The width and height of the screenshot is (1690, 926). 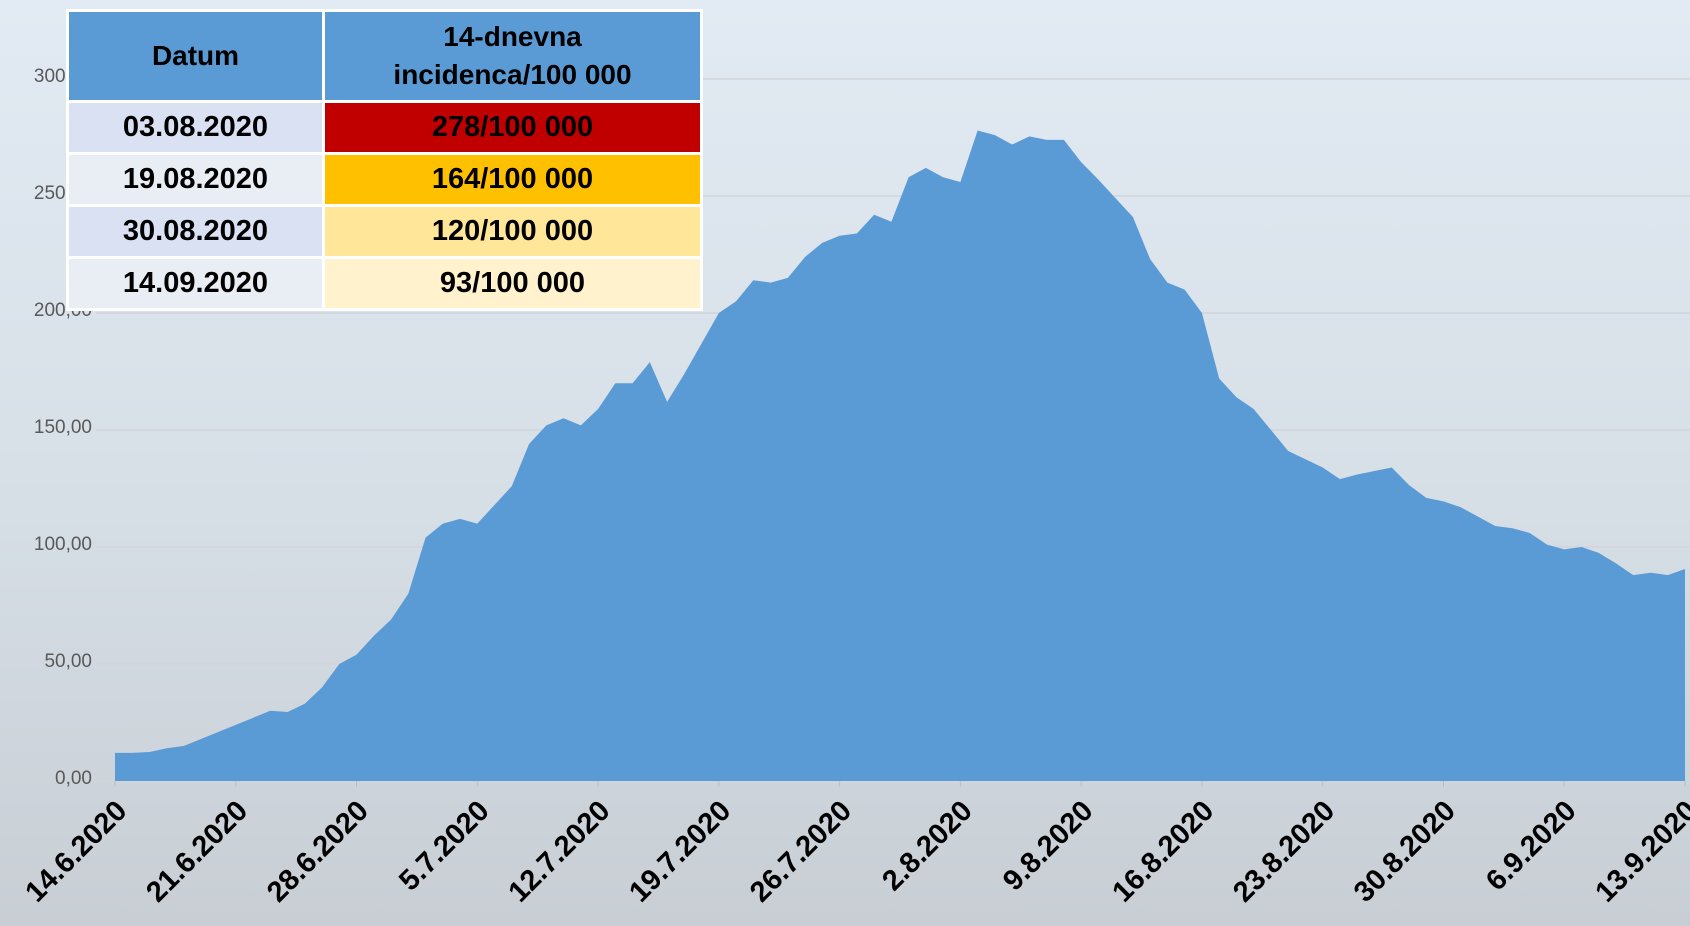 What do you see at coordinates (512, 56) in the screenshot?
I see `header-cell: 14-dnevna incidenca/100 000` at bounding box center [512, 56].